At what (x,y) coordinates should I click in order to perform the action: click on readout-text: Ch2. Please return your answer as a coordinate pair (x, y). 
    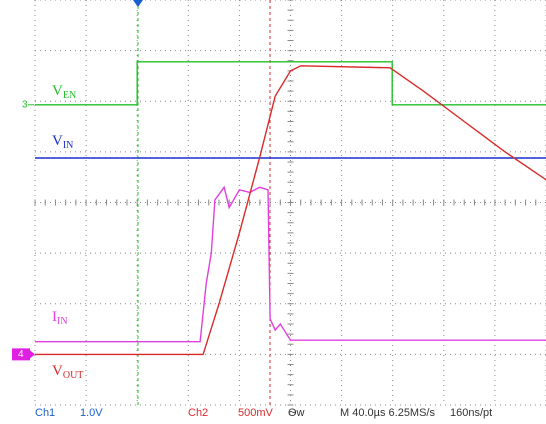
    Looking at the image, I should click on (198, 413).